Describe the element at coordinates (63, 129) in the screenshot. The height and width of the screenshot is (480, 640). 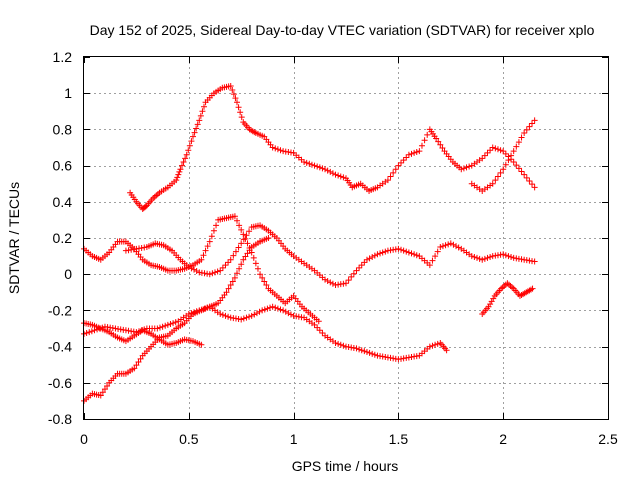
I see `y-tick-label: 0.8` at that location.